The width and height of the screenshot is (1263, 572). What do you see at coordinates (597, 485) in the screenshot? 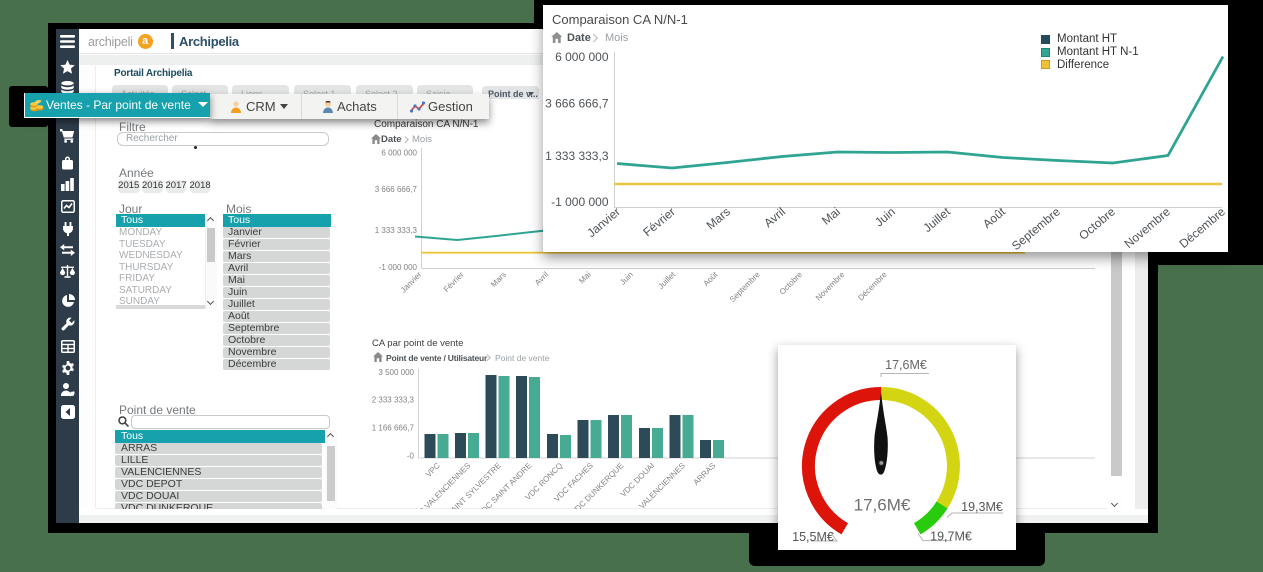
I see `svg-text: VDC DUNKERQUE` at bounding box center [597, 485].